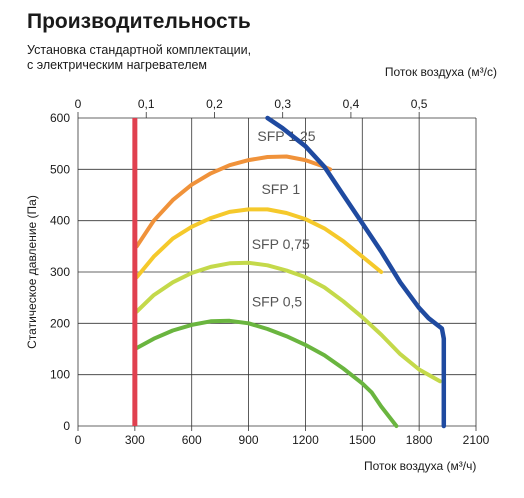 This screenshot has width=524, height=498. Describe the element at coordinates (214, 104) in the screenshot. I see `x2-tick-label: 0,2` at that location.